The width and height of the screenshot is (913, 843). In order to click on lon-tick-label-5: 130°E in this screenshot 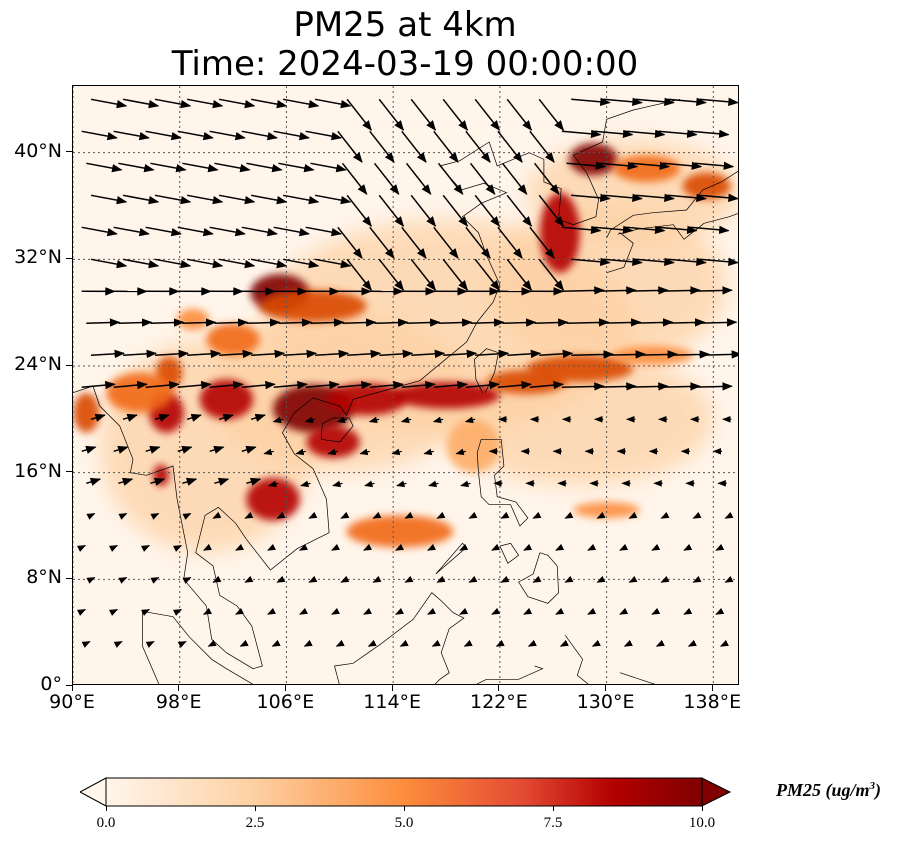, I will do `click(605, 702)`.